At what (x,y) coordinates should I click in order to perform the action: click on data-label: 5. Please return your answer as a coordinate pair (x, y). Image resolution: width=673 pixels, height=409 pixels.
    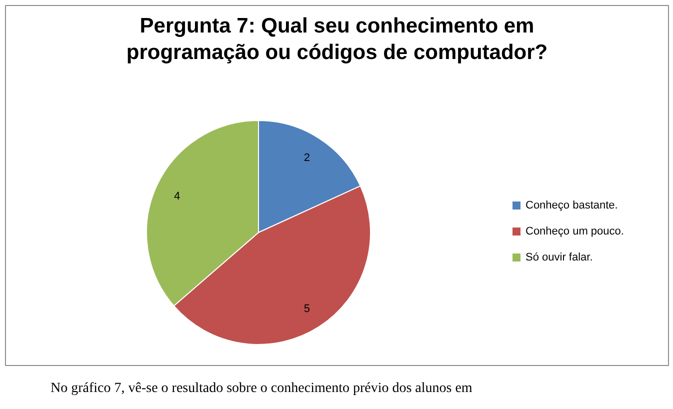
    Looking at the image, I should click on (307, 308).